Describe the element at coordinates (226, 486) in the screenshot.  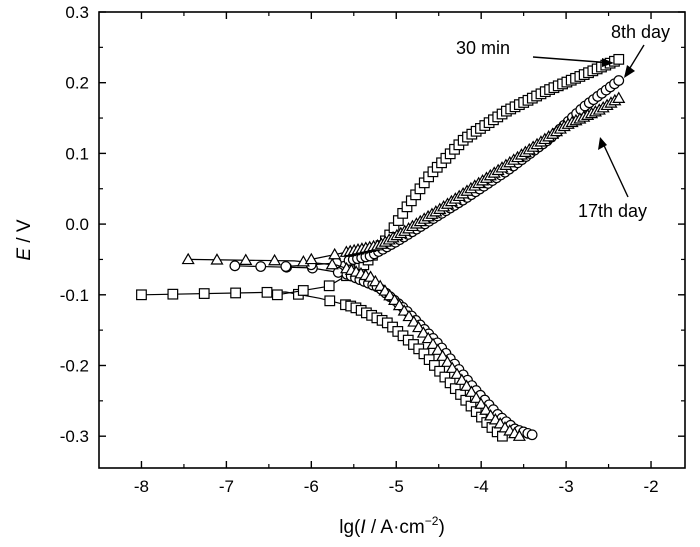
I see `x-tick-label: -7` at that location.